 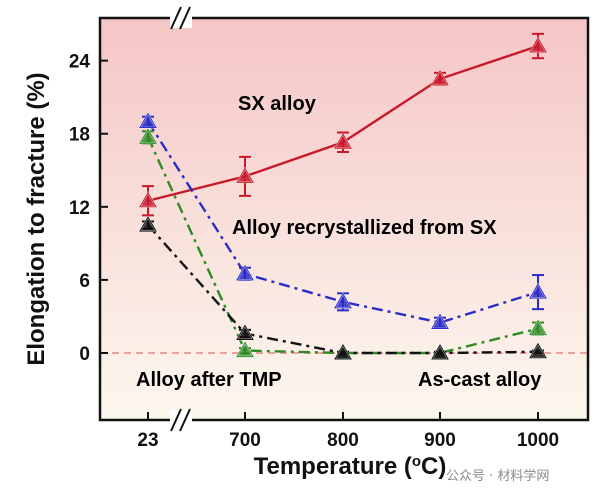 What do you see at coordinates (245, 440) in the screenshot?
I see `x-tick-label: 700` at bounding box center [245, 440].